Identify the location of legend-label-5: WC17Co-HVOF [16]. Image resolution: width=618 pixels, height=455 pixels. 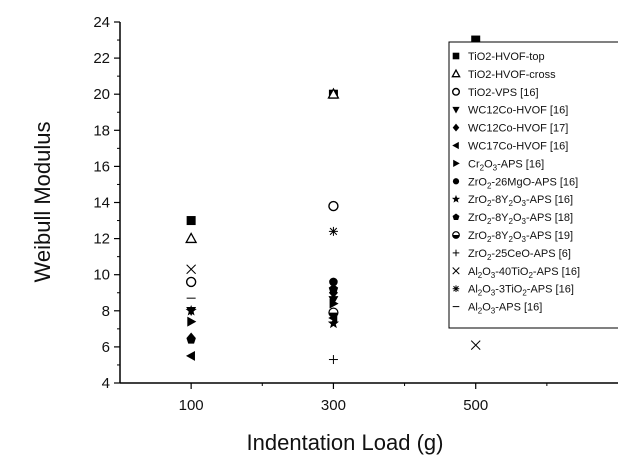
(518, 147).